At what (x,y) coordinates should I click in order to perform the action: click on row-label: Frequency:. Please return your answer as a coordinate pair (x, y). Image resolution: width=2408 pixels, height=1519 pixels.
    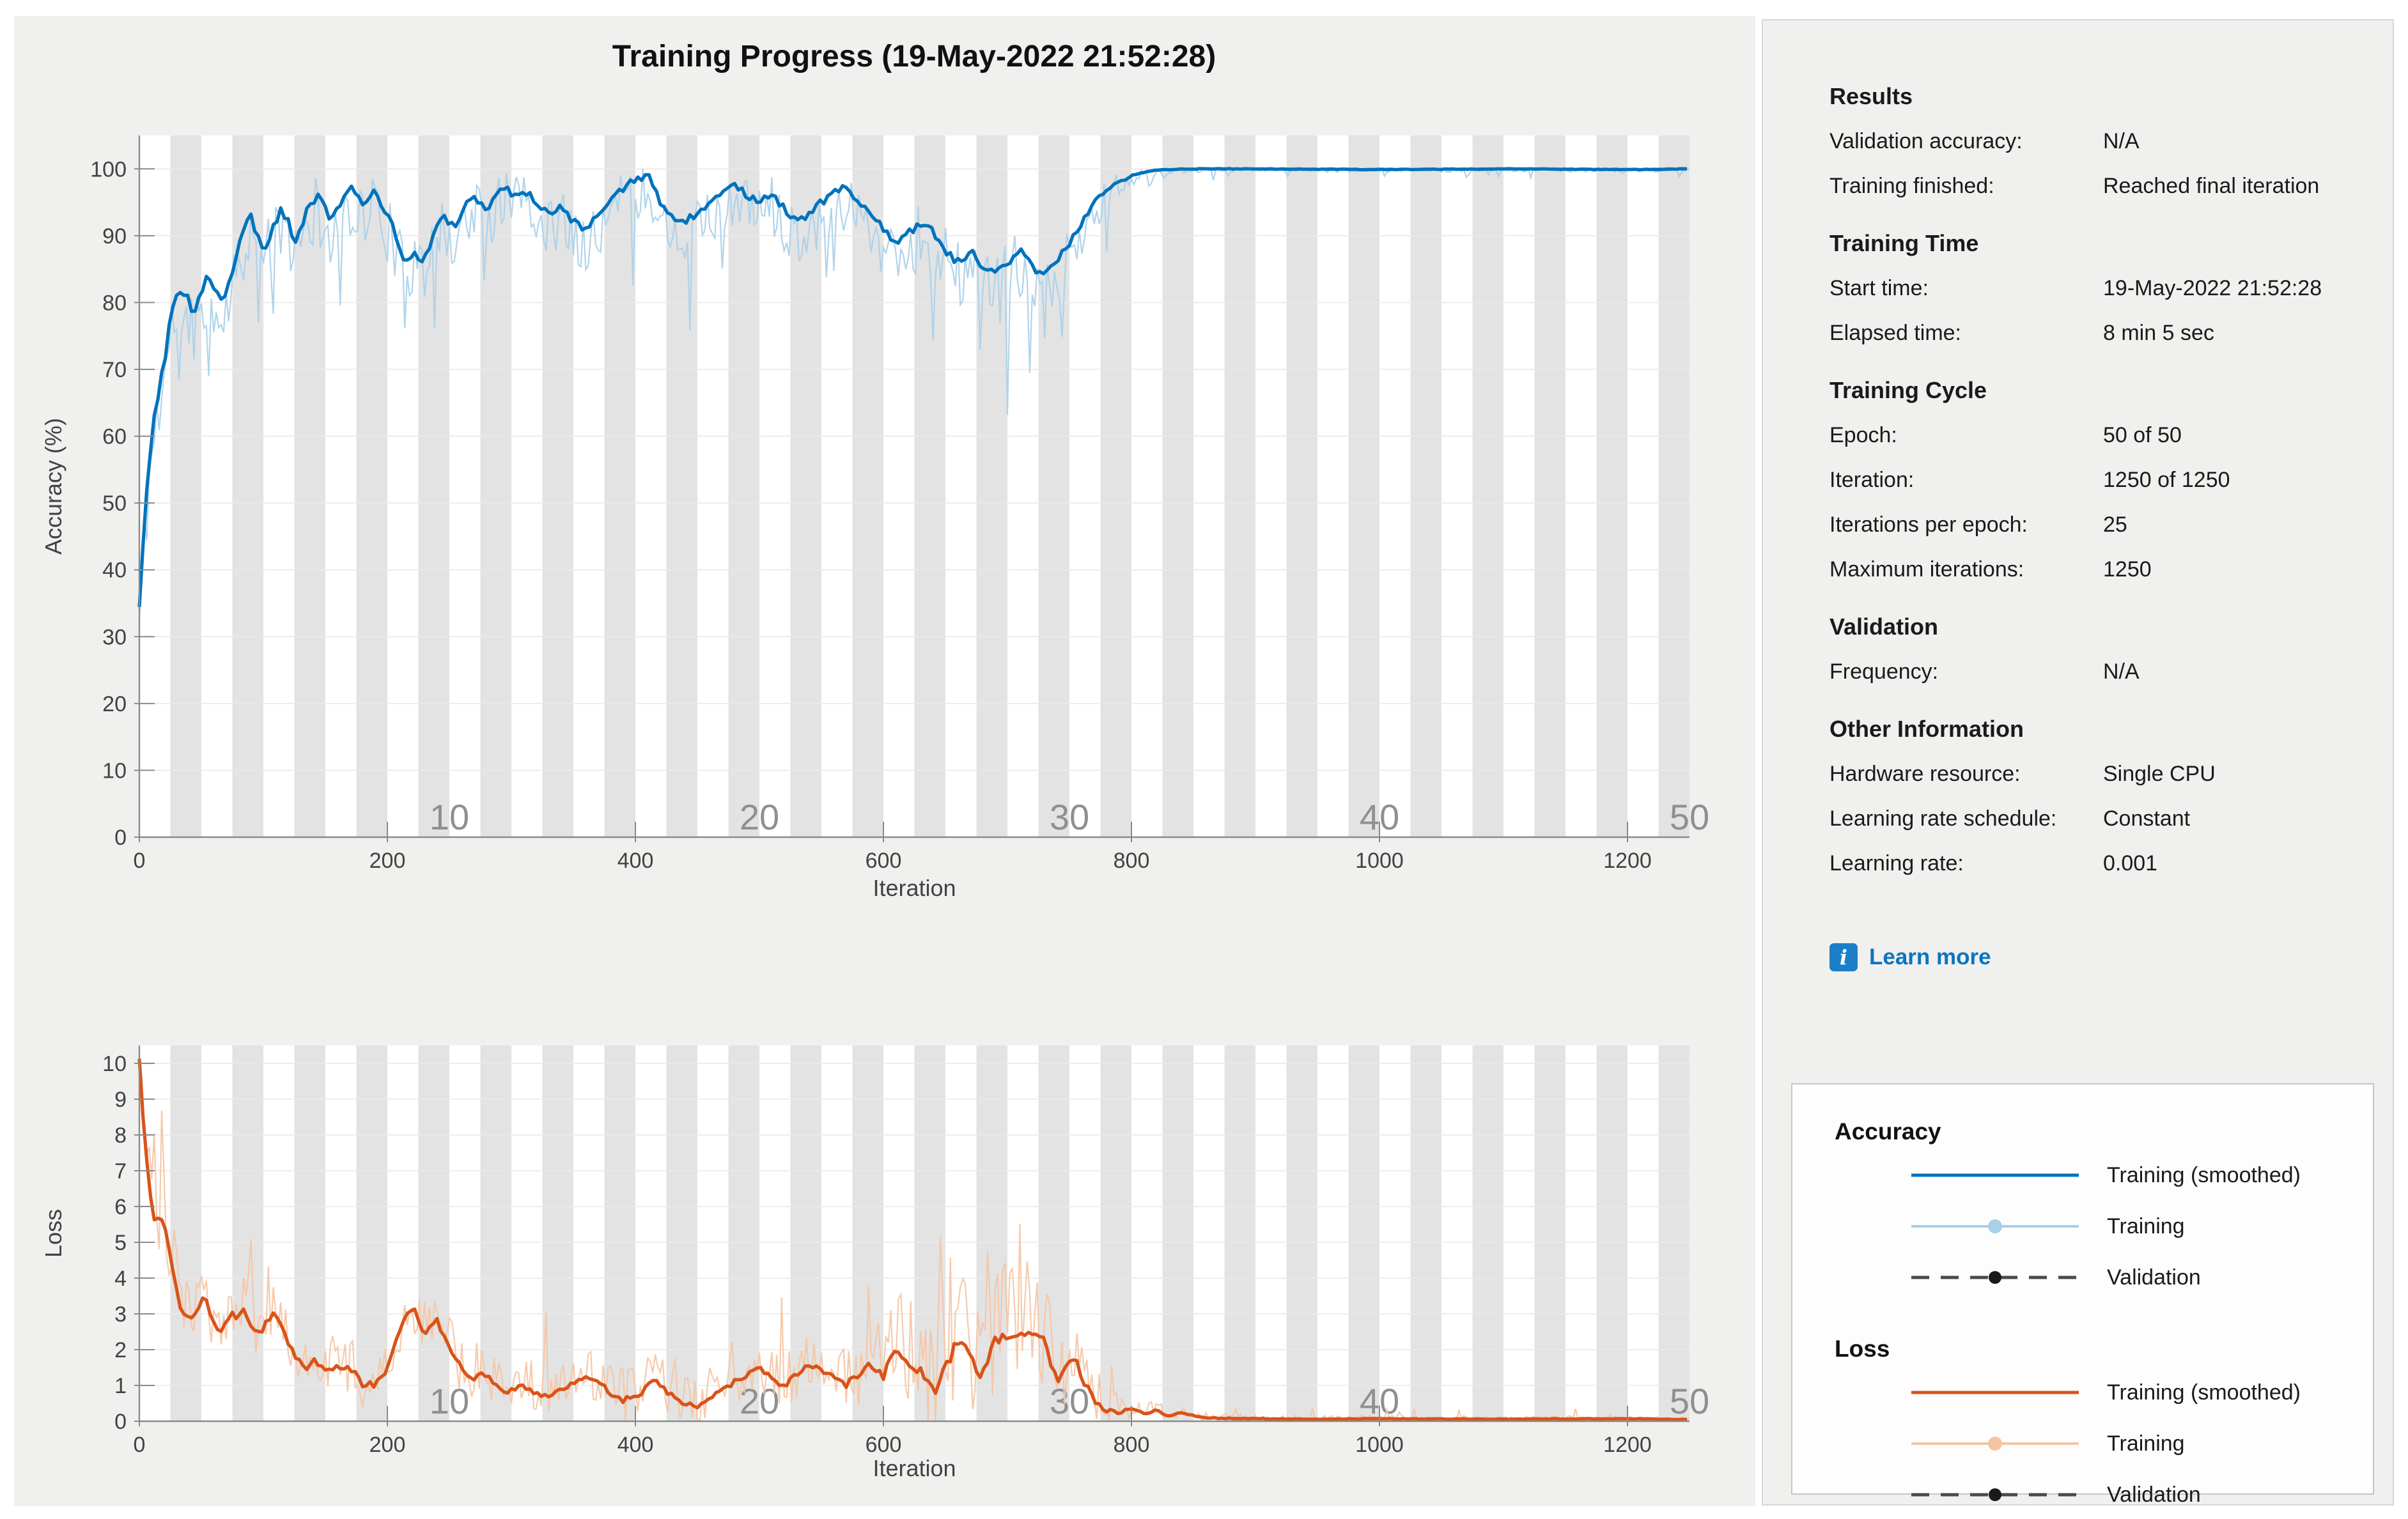
    Looking at the image, I should click on (1884, 671).